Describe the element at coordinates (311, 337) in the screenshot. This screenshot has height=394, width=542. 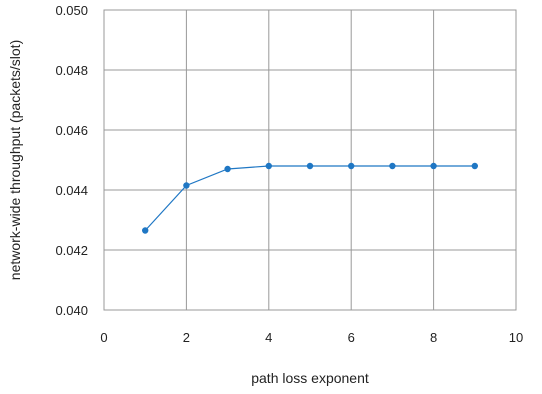
I see `x-axis-ticks: 0 2 4 6 8 10` at that location.